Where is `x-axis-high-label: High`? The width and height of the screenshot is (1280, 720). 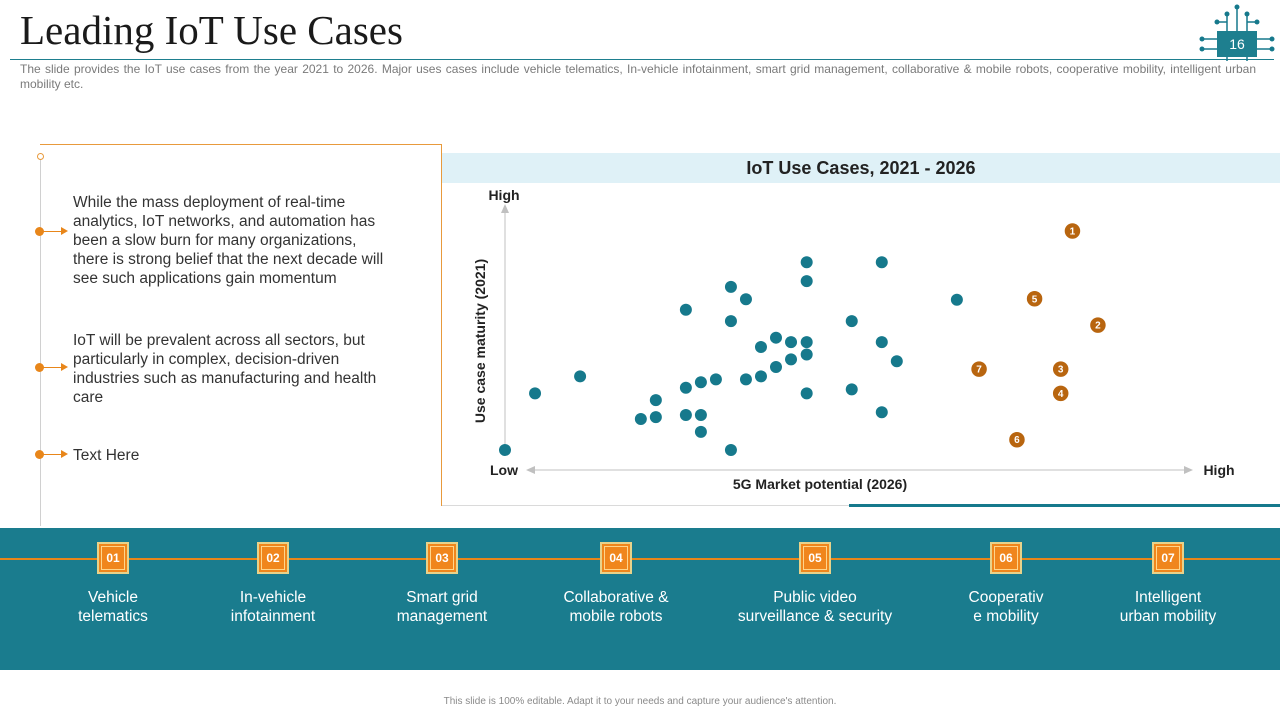
x-axis-high-label: High is located at coordinates (1218, 470).